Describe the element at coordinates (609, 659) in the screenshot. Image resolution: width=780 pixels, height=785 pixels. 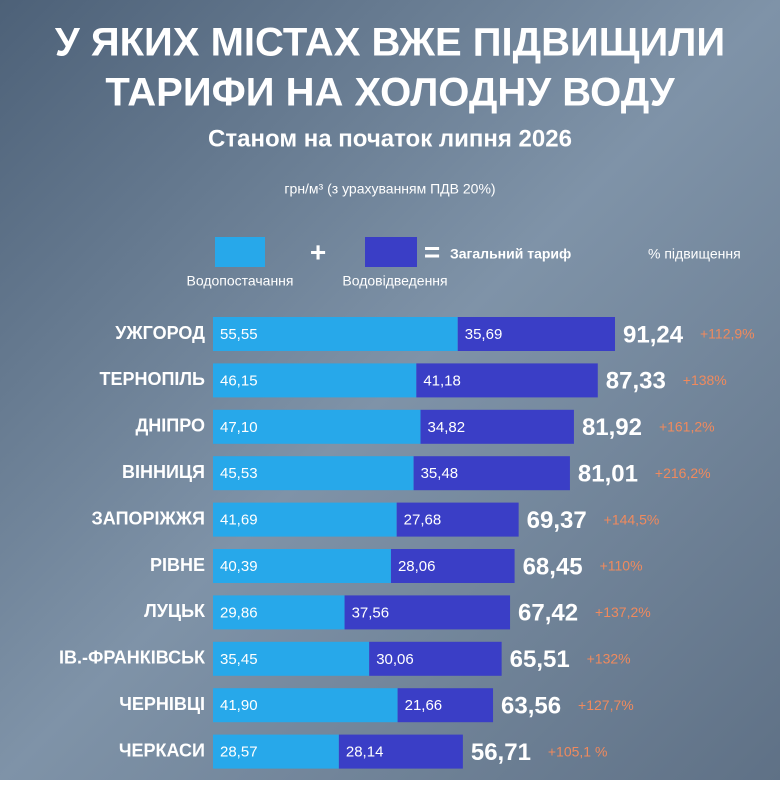
I see `increase-label: +132%` at that location.